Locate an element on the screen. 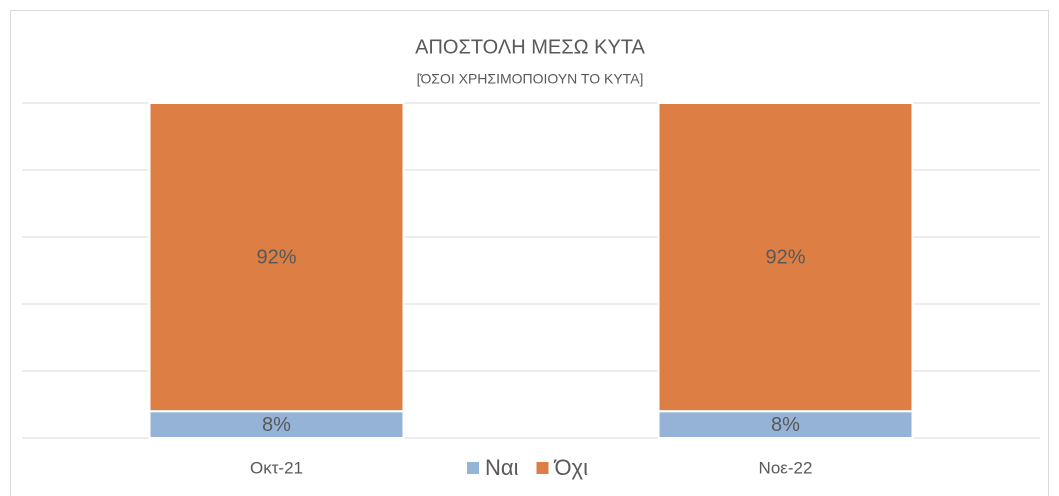 The height and width of the screenshot is (496, 1059). x-tick-label: Νοε-22 is located at coordinates (786, 467).